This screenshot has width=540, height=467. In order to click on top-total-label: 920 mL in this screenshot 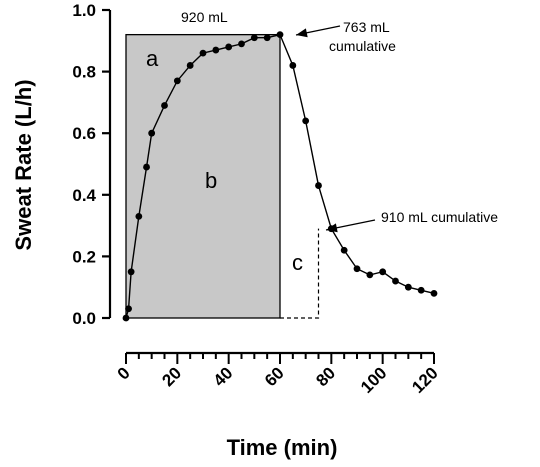, I will do `click(204, 17)`.